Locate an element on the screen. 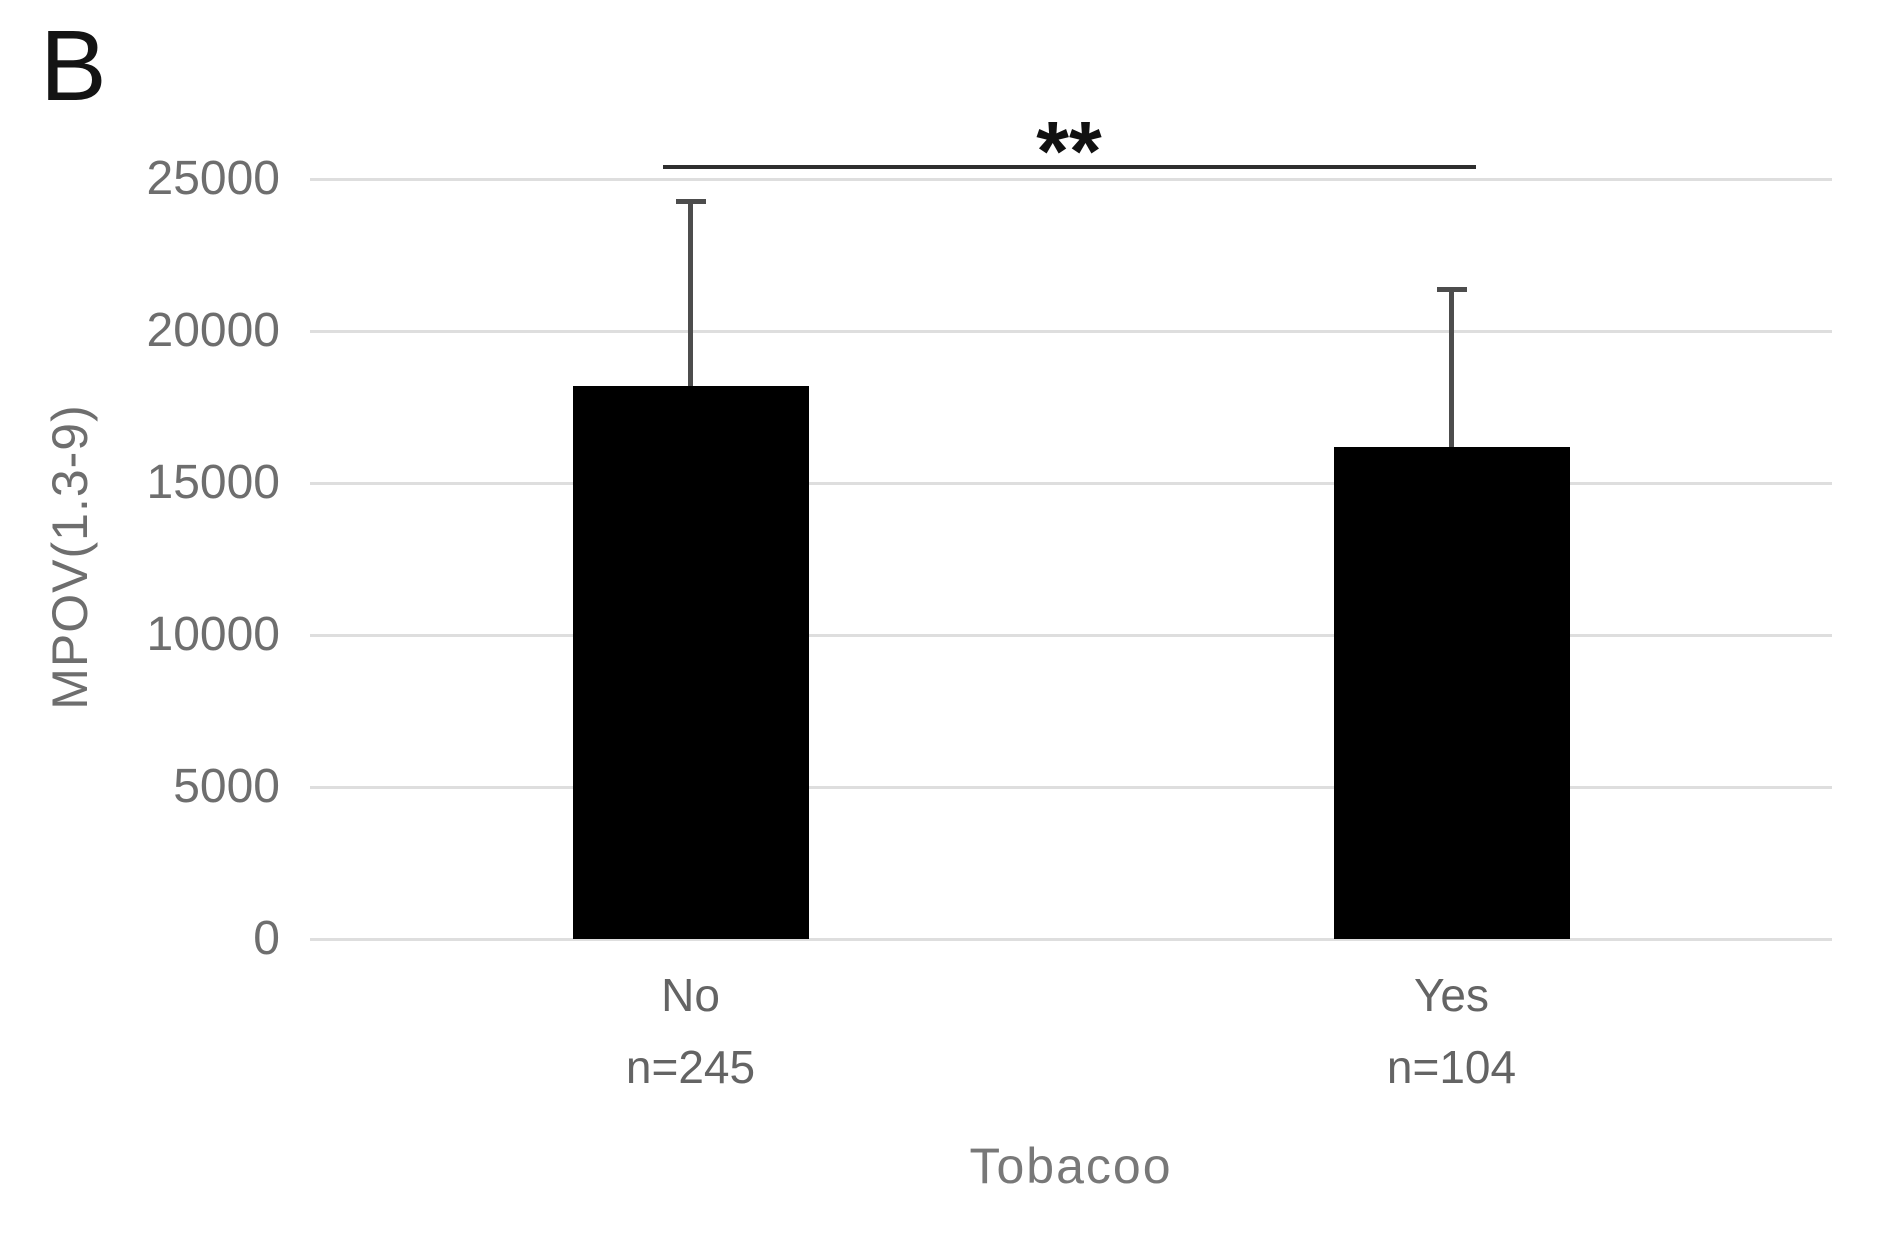  y-tick-label-10000: 10000 is located at coordinates (213, 634).